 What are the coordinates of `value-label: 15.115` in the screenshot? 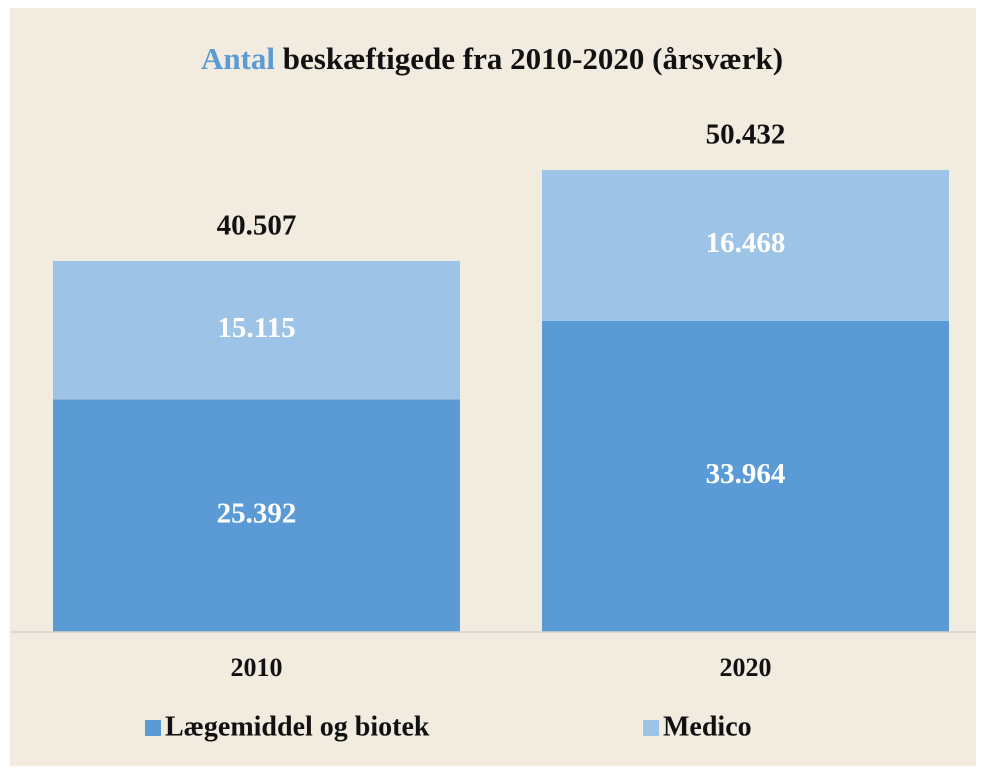 It's located at (256, 328).